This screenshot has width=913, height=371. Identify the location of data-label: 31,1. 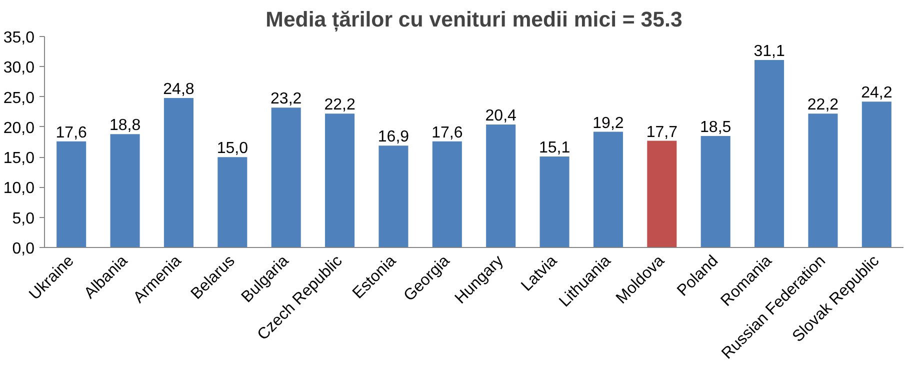
(769, 51).